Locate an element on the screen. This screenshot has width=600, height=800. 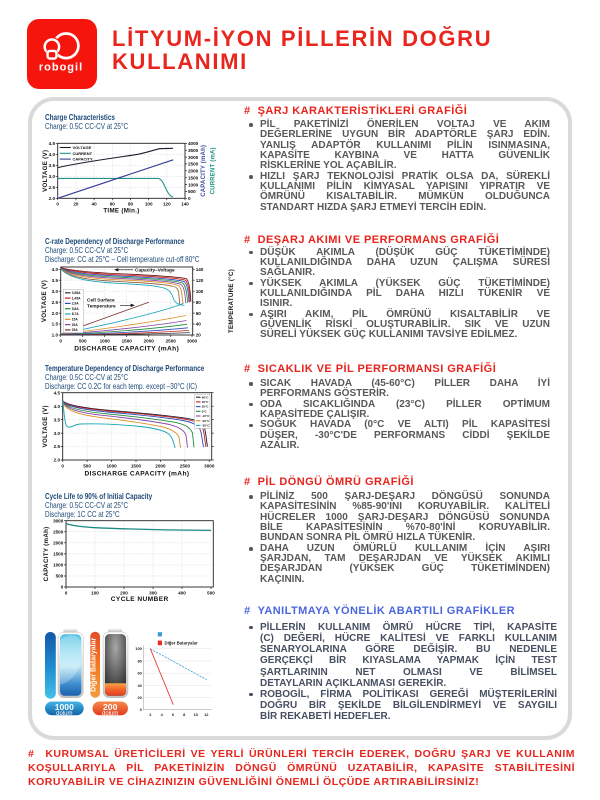
svg-text: 25°C is located at coordinates (206, 407).